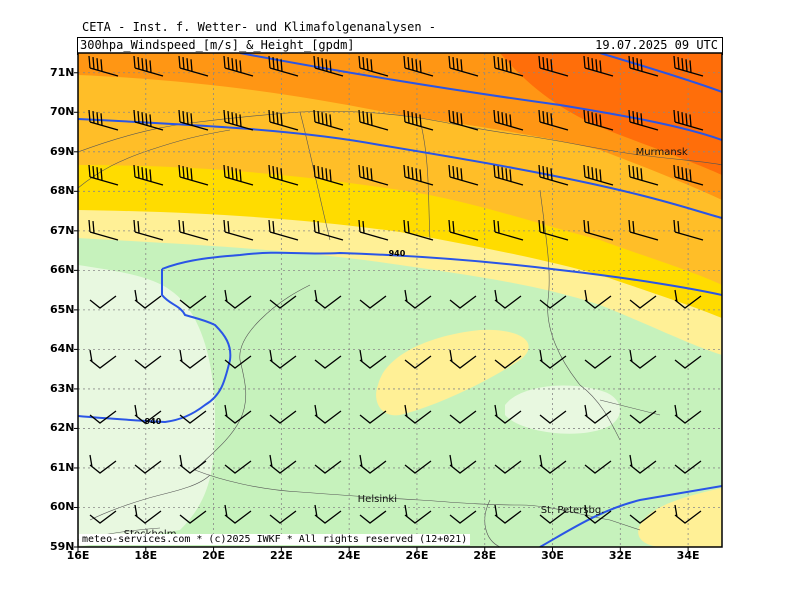 The height and width of the screenshot is (600, 800). Describe the element at coordinates (62, 428) in the screenshot. I see `lat-label: 62N` at that location.